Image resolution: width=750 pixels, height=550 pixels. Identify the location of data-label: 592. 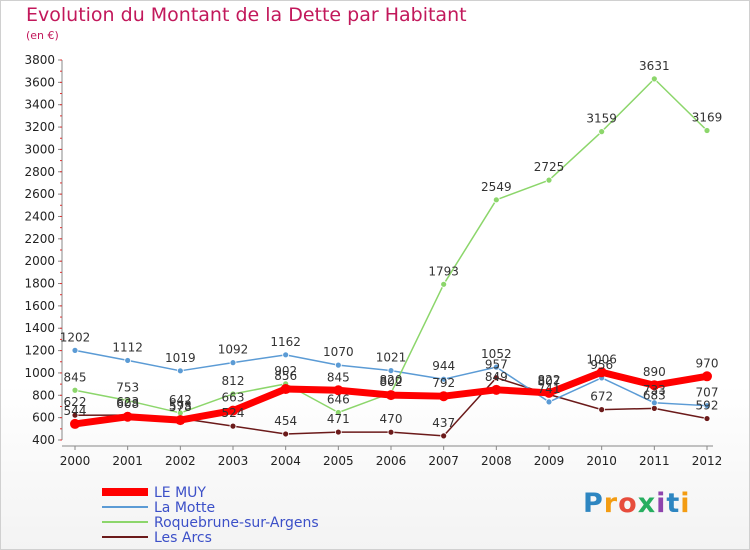
(707, 406).